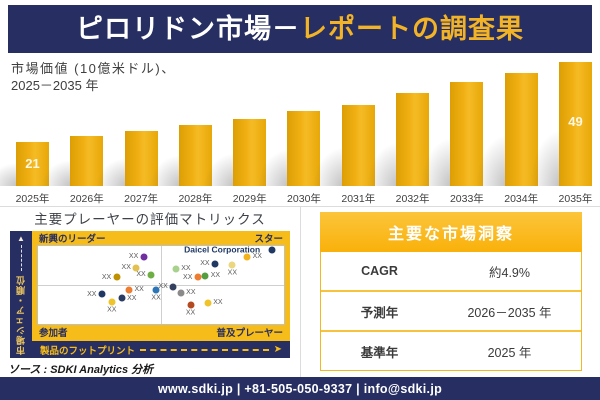 The width and height of the screenshot is (600, 400). Describe the element at coordinates (467, 134) in the screenshot. I see `bar-2033年` at that location.